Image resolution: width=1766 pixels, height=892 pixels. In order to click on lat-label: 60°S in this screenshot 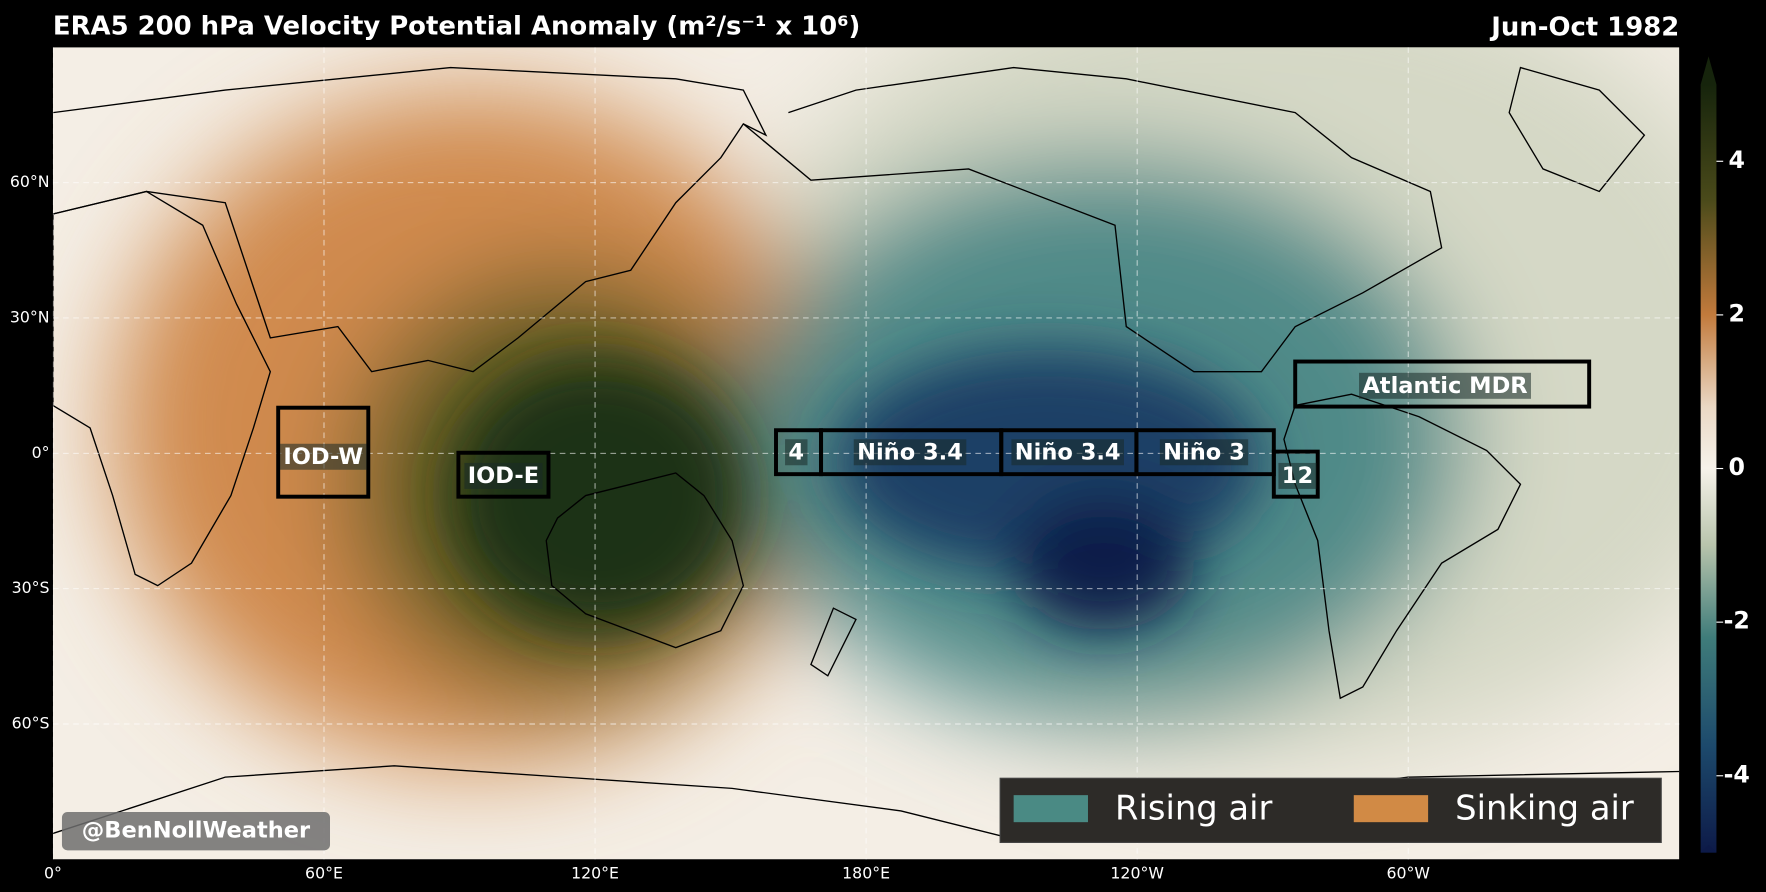, I will do `click(31, 722)`.